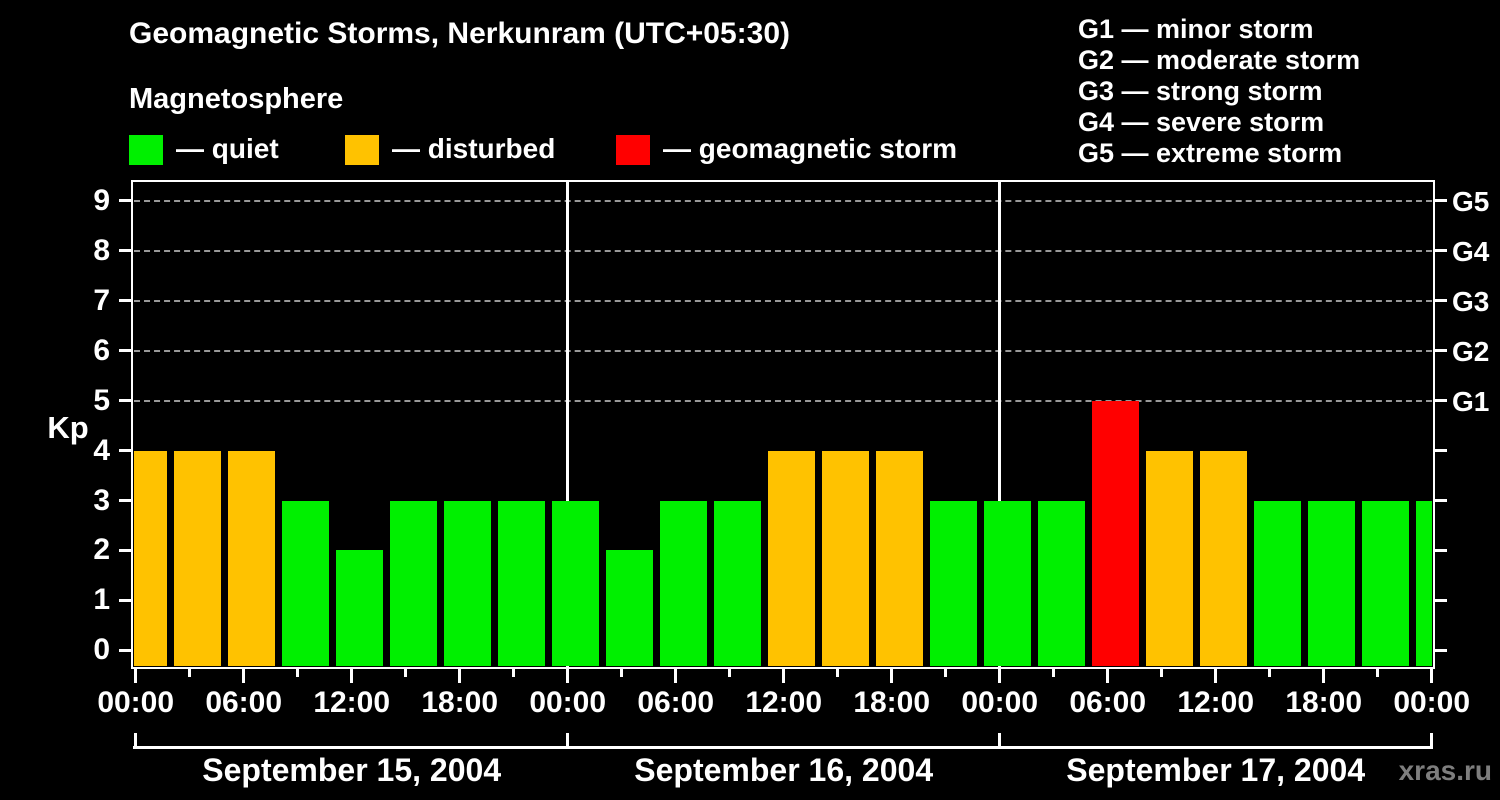  I want to click on date-axis-line, so click(783, 747).